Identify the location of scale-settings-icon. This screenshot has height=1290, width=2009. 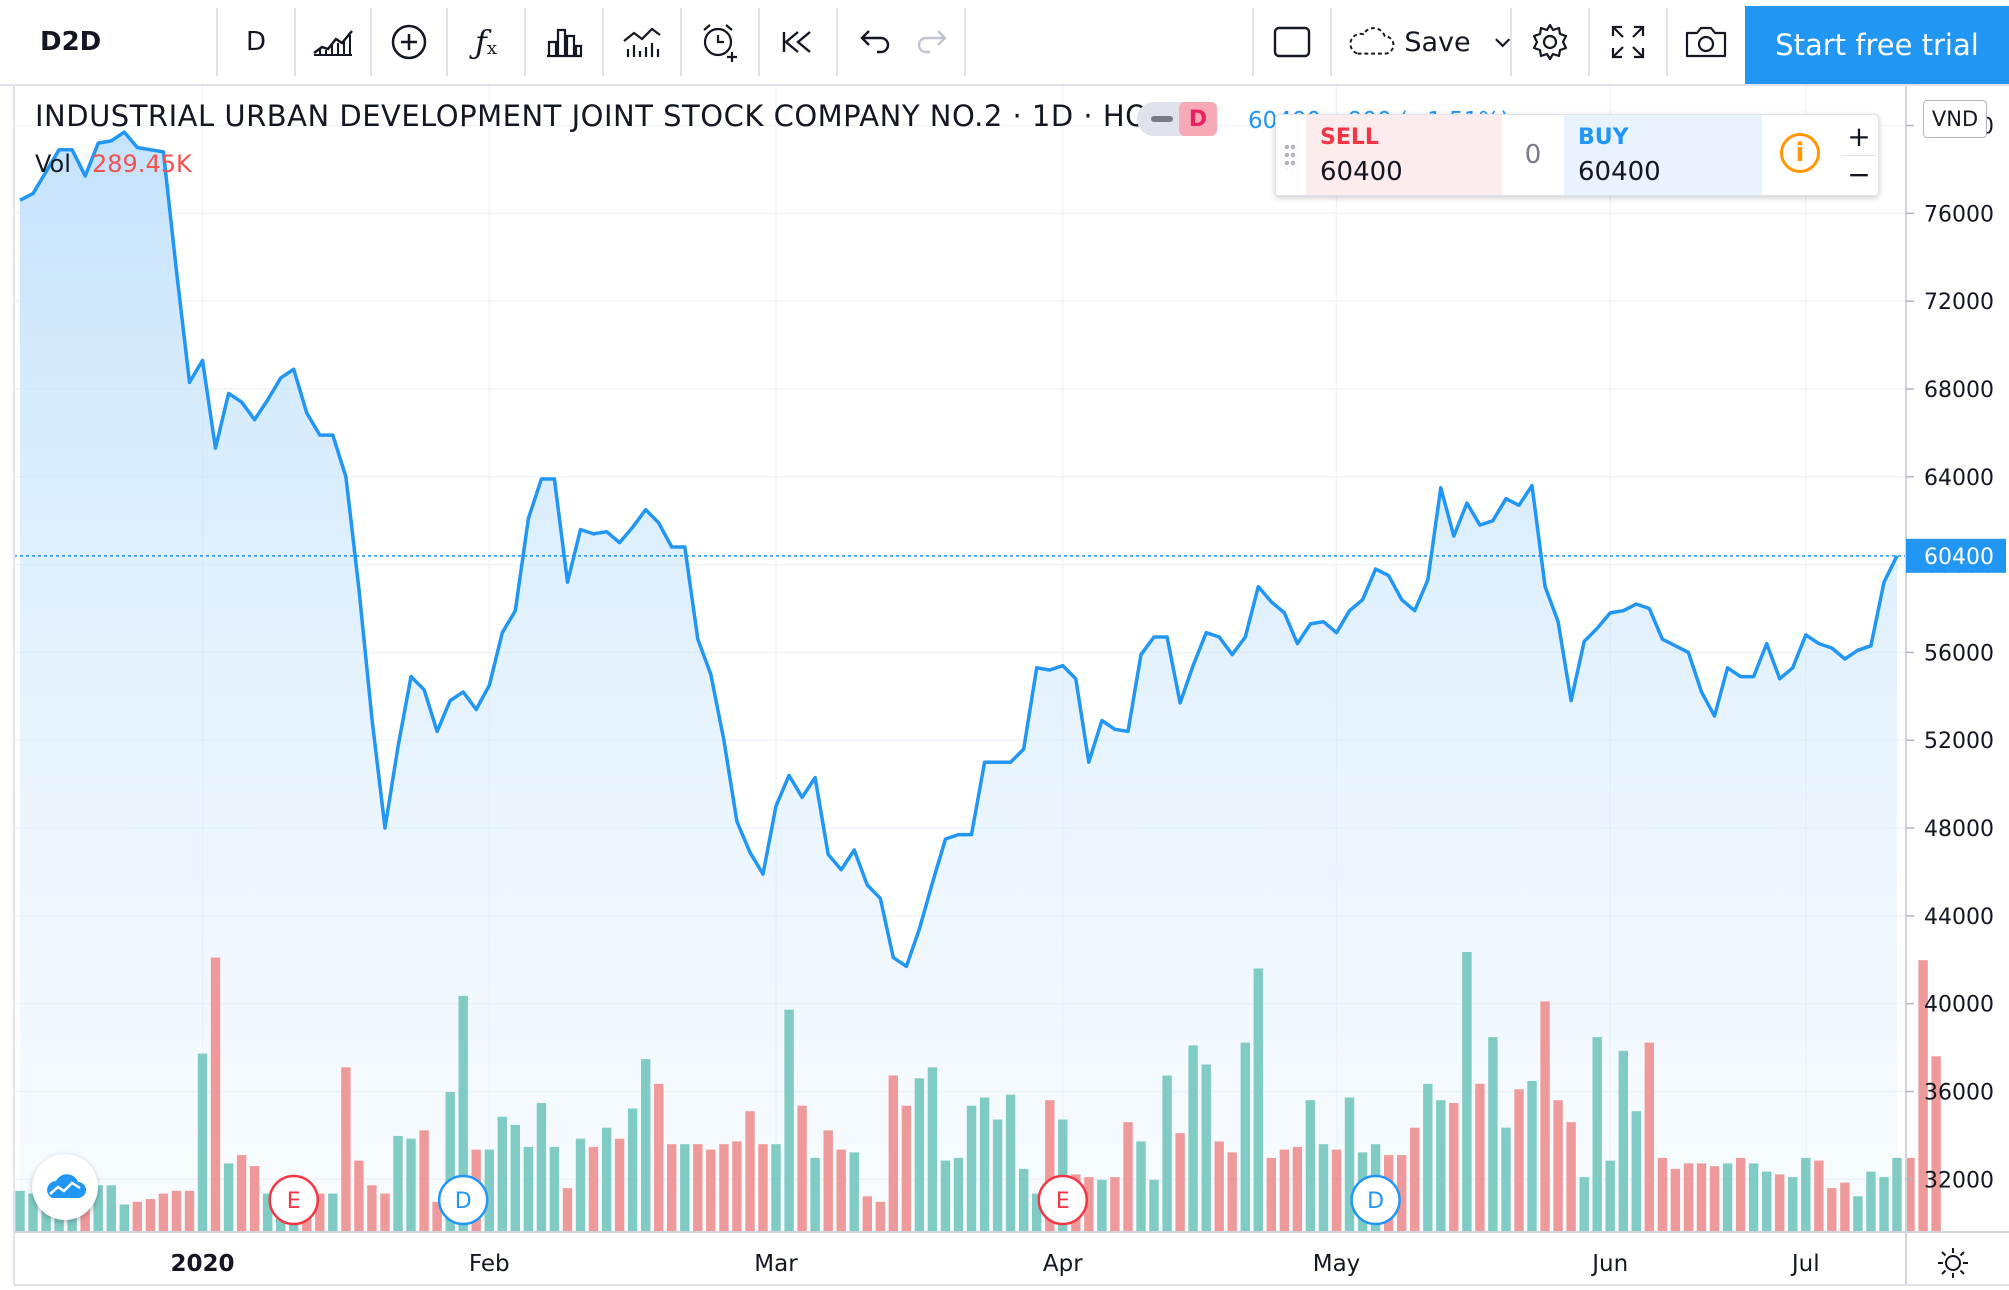
(1953, 1265).